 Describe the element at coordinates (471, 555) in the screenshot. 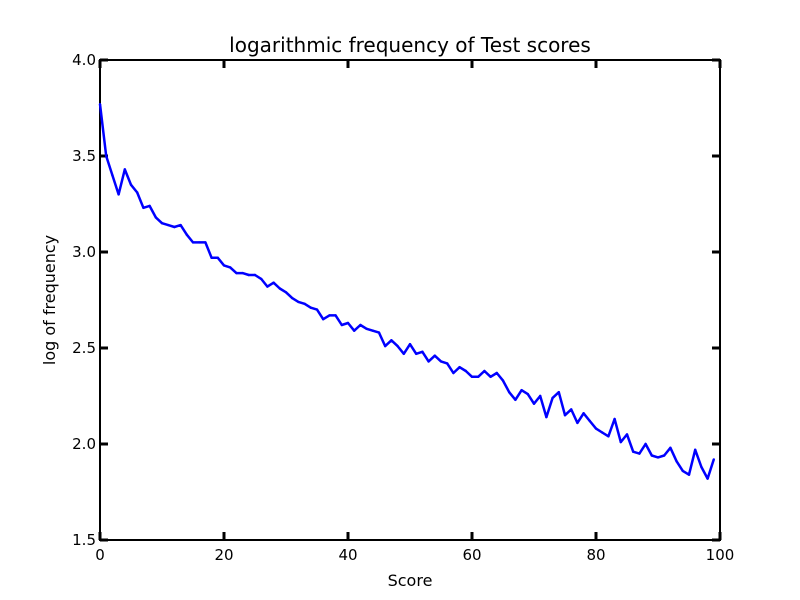

I see `x-tick-label: 60` at that location.